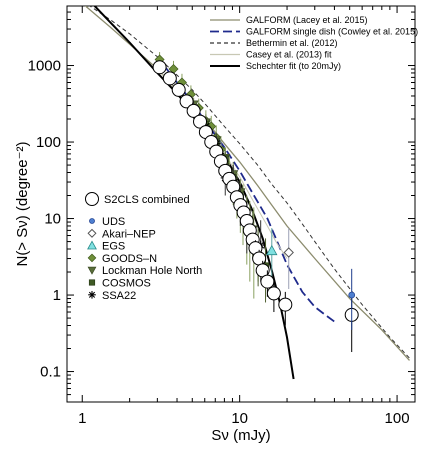 Image resolution: width=433 pixels, height=451 pixels. Describe the element at coordinates (126, 284) in the screenshot. I see `legend-point-label: COSMOS` at that location.